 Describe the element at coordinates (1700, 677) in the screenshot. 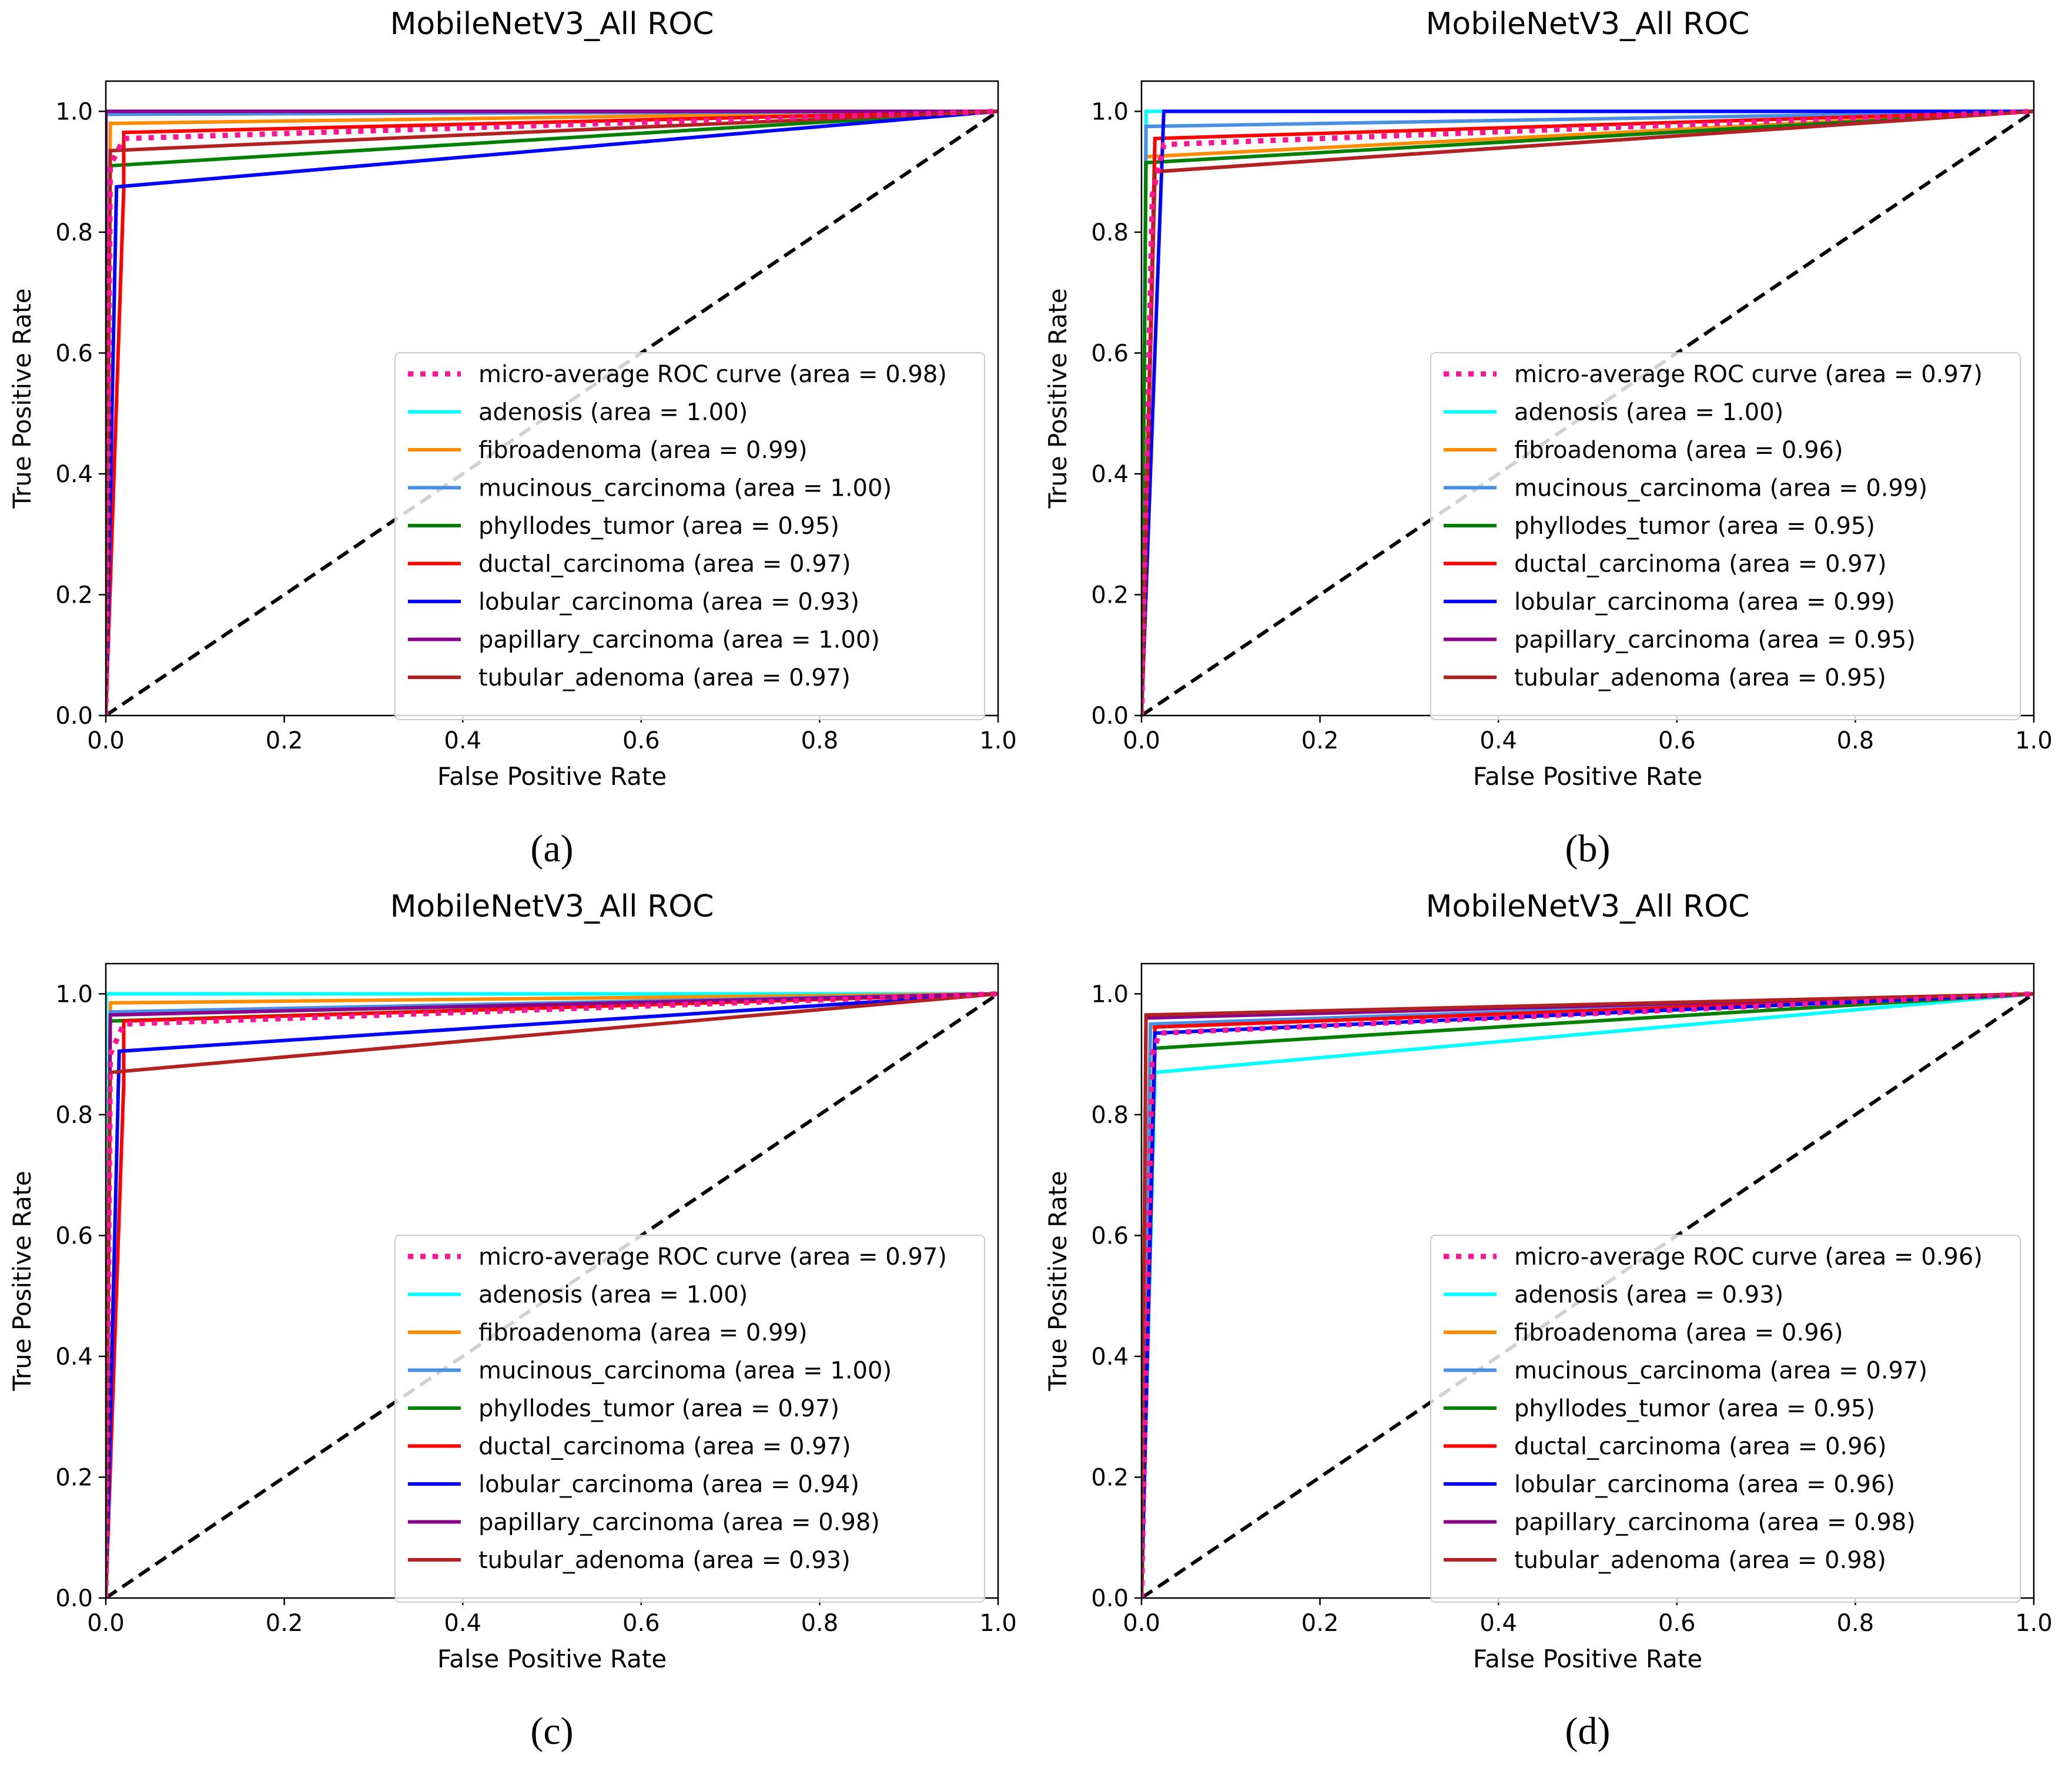

I see `legend-label: tubular_adenoma (area = 0.95)` at that location.